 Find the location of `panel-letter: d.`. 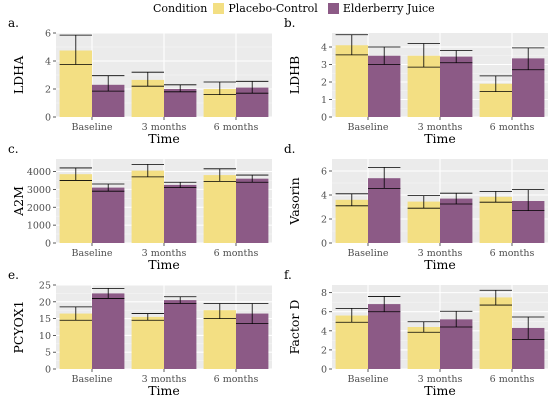

panel-letter: d. is located at coordinates (290, 149).